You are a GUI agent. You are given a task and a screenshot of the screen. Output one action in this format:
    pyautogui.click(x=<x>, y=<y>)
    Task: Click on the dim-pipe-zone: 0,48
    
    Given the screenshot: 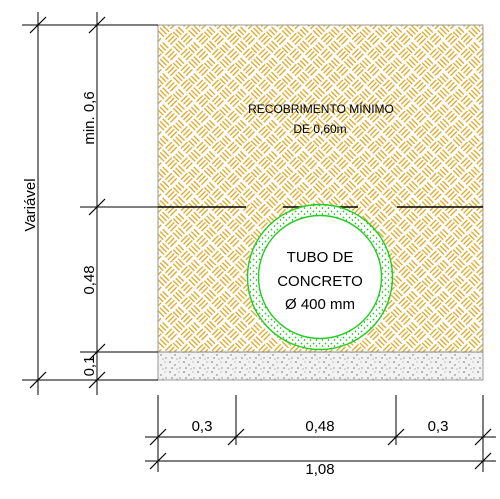 What is the action you would take?
    pyautogui.click(x=89, y=279)
    